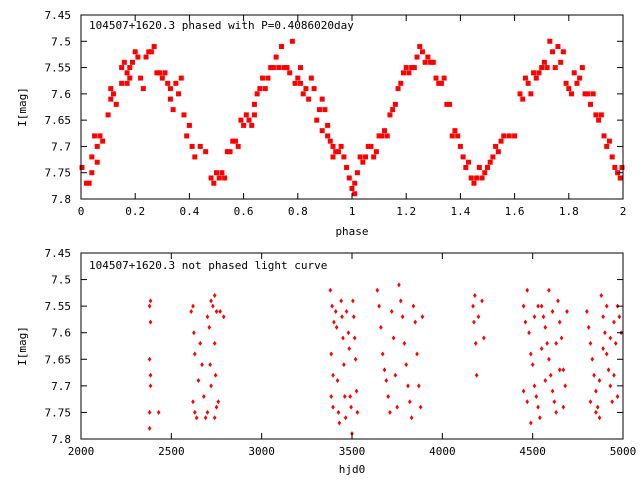  Describe the element at coordinates (58, 120) in the screenshot. I see `phased-y-tick-label: 7.65` at that location.